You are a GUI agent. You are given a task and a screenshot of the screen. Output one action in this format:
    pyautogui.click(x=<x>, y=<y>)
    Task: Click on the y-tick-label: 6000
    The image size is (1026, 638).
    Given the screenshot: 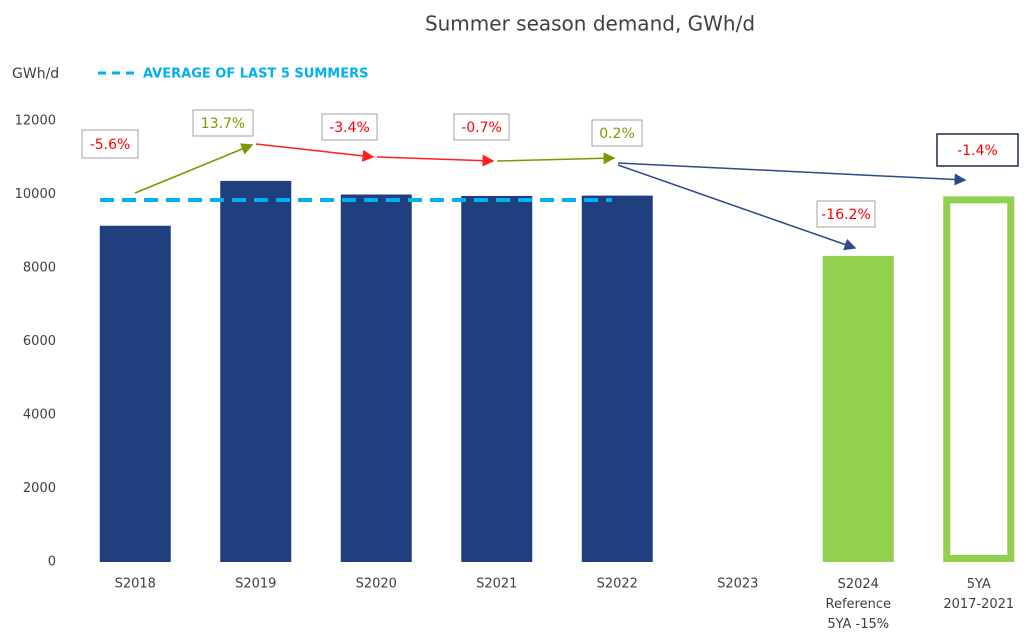 What is the action you would take?
    pyautogui.click(x=39, y=341)
    